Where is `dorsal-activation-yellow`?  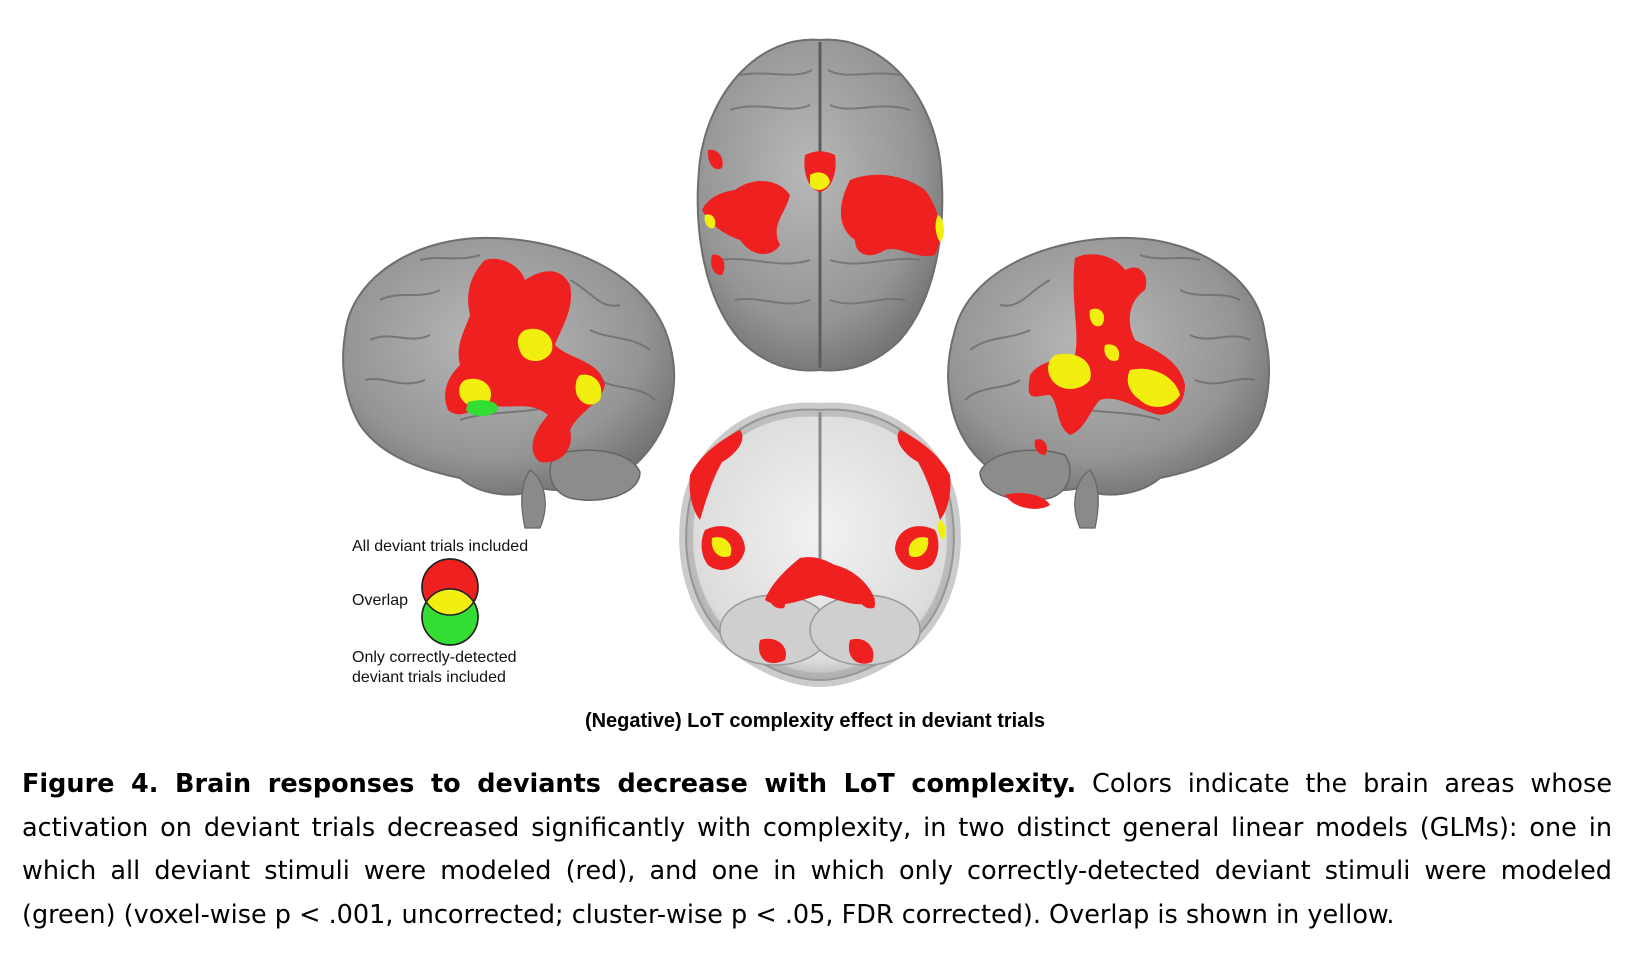
dorsal-activation-yellow is located at coordinates (824, 207).